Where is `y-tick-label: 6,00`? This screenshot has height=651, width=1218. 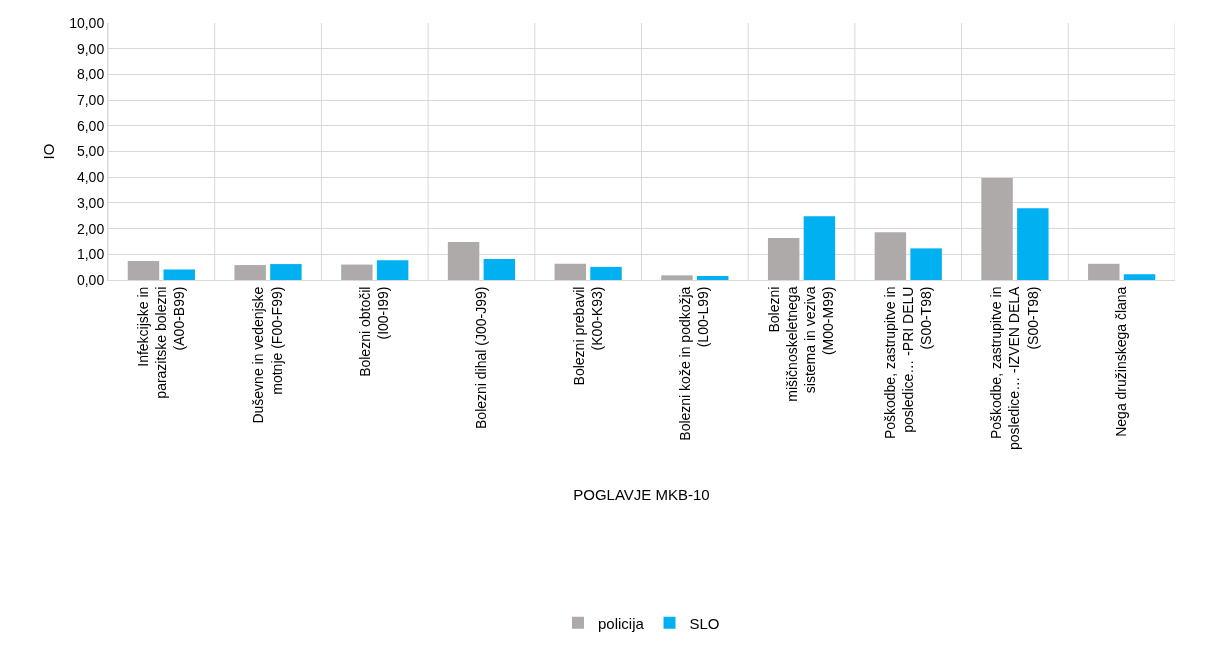 y-tick-label: 6,00 is located at coordinates (90, 125).